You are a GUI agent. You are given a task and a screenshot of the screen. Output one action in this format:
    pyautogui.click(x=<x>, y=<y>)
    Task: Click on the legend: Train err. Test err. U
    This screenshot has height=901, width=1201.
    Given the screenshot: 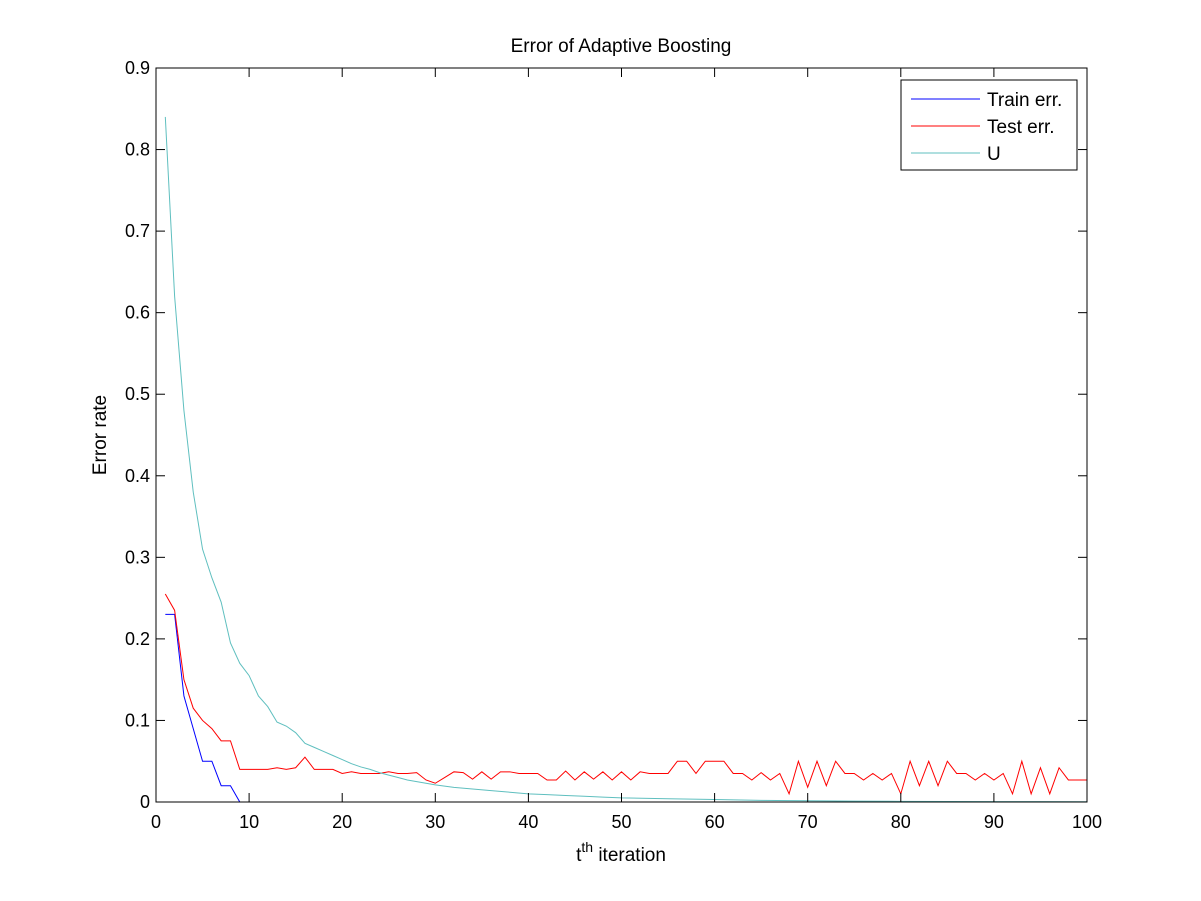 What is the action you would take?
    pyautogui.click(x=989, y=125)
    